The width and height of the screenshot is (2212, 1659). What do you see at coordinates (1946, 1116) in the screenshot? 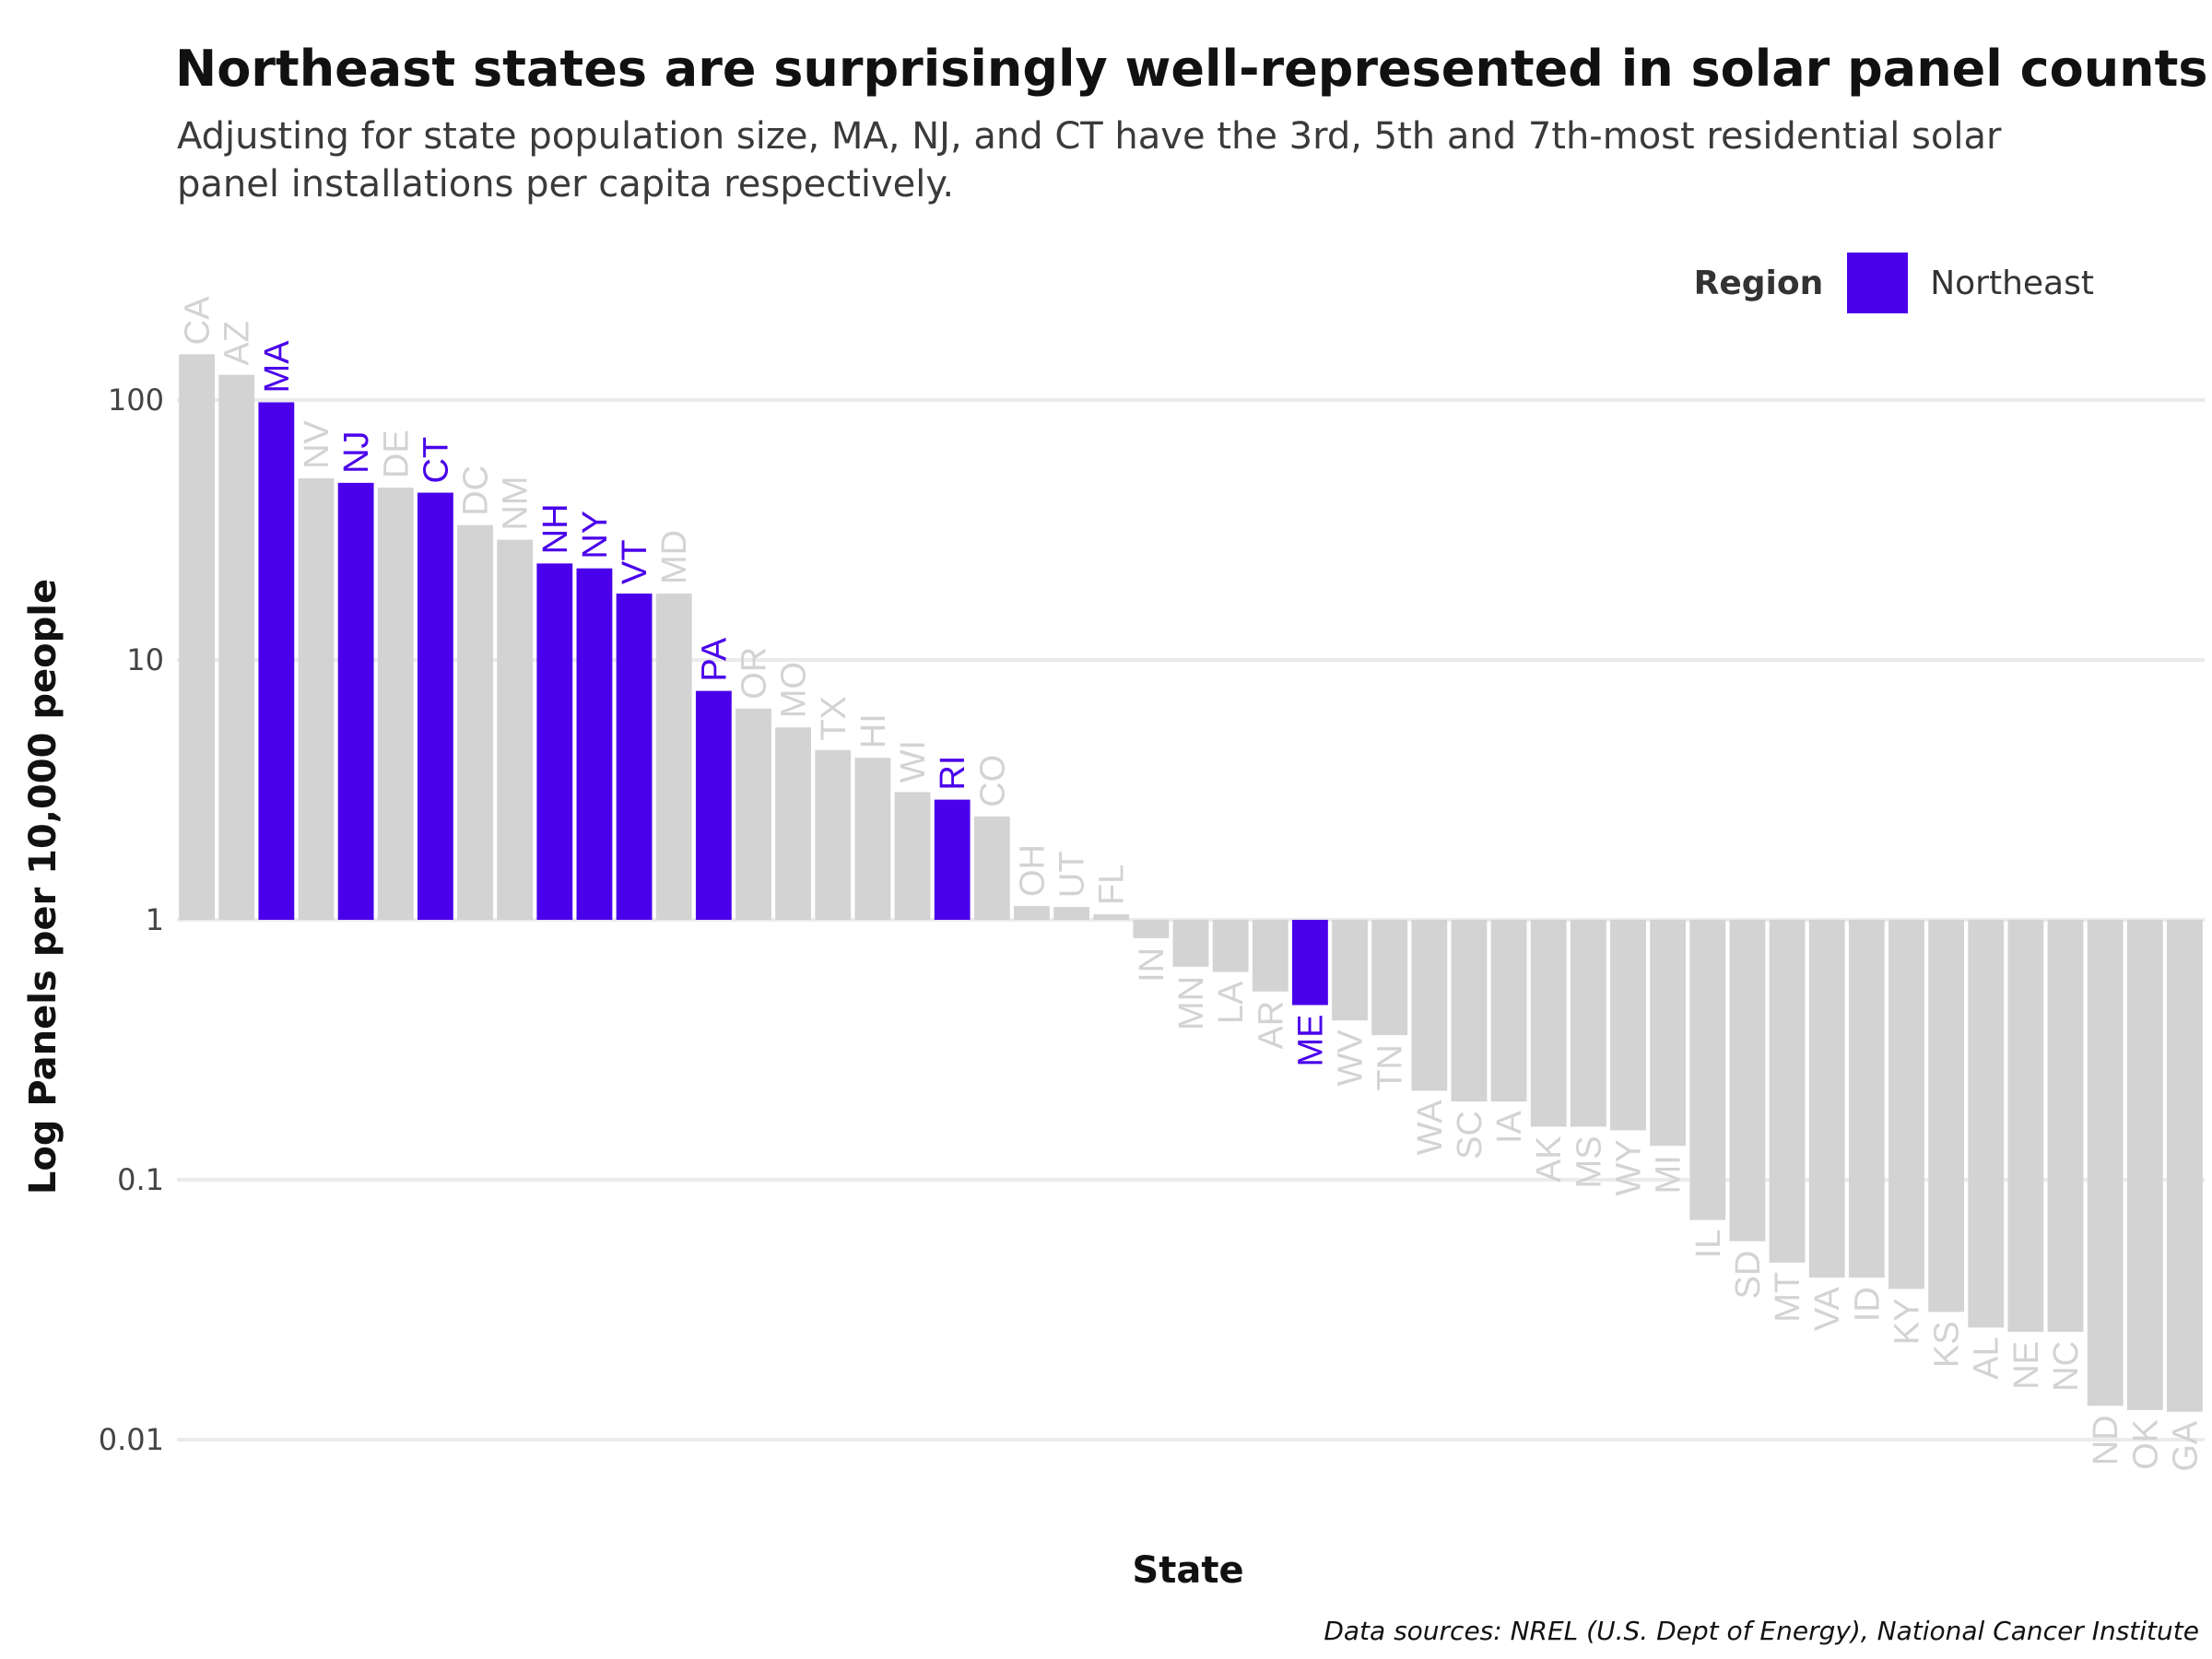
I see `bar-ks` at bounding box center [1946, 1116].